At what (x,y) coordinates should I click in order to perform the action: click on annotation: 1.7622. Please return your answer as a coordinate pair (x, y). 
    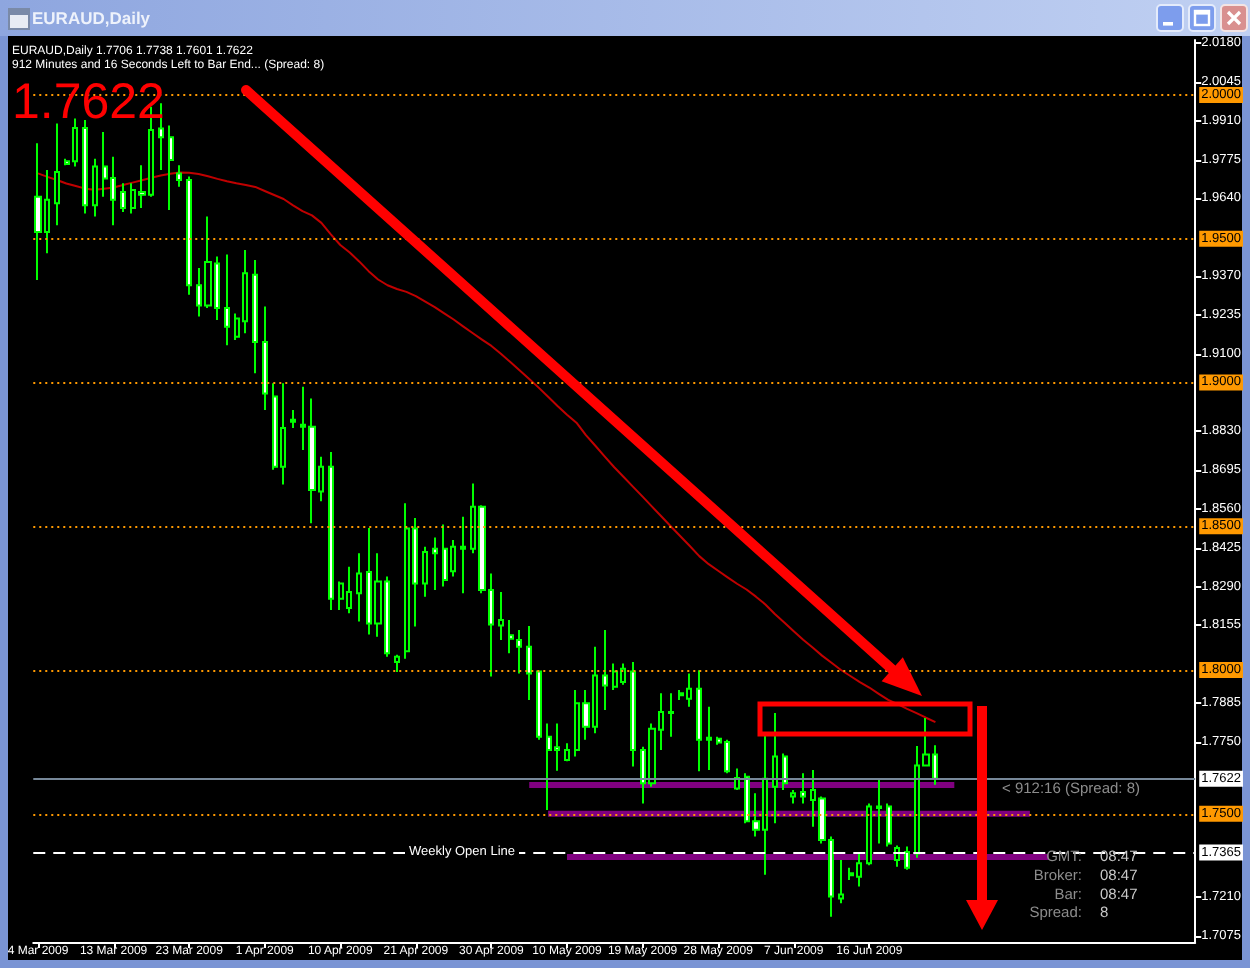
    Looking at the image, I should click on (88, 102).